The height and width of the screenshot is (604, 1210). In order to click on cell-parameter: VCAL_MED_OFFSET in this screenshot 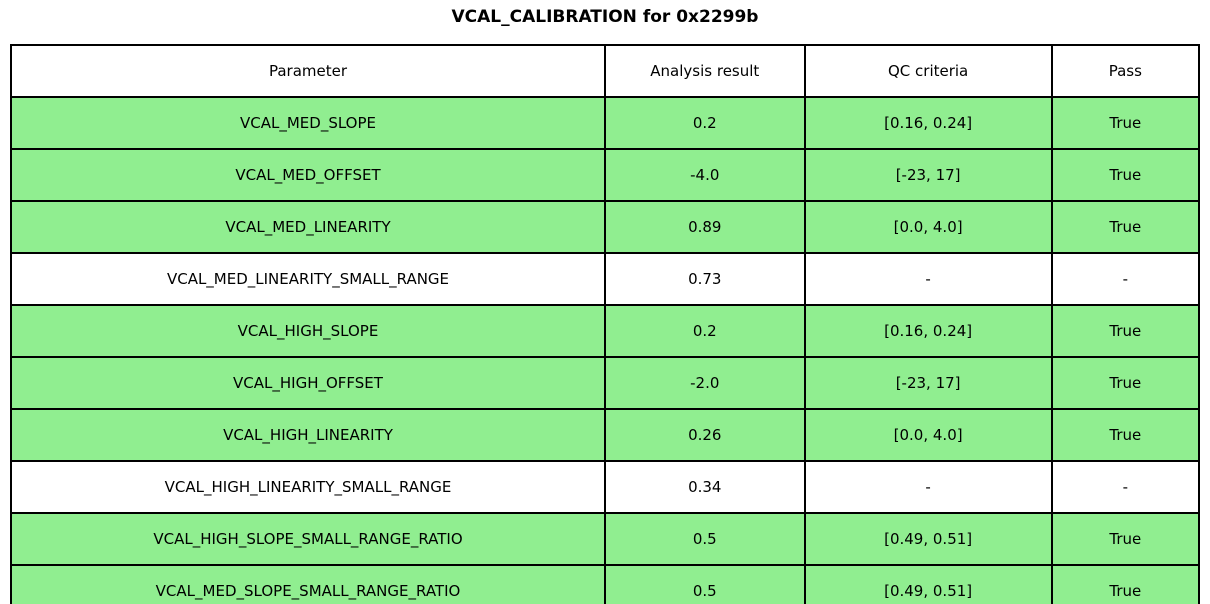, I will do `click(308, 175)`.